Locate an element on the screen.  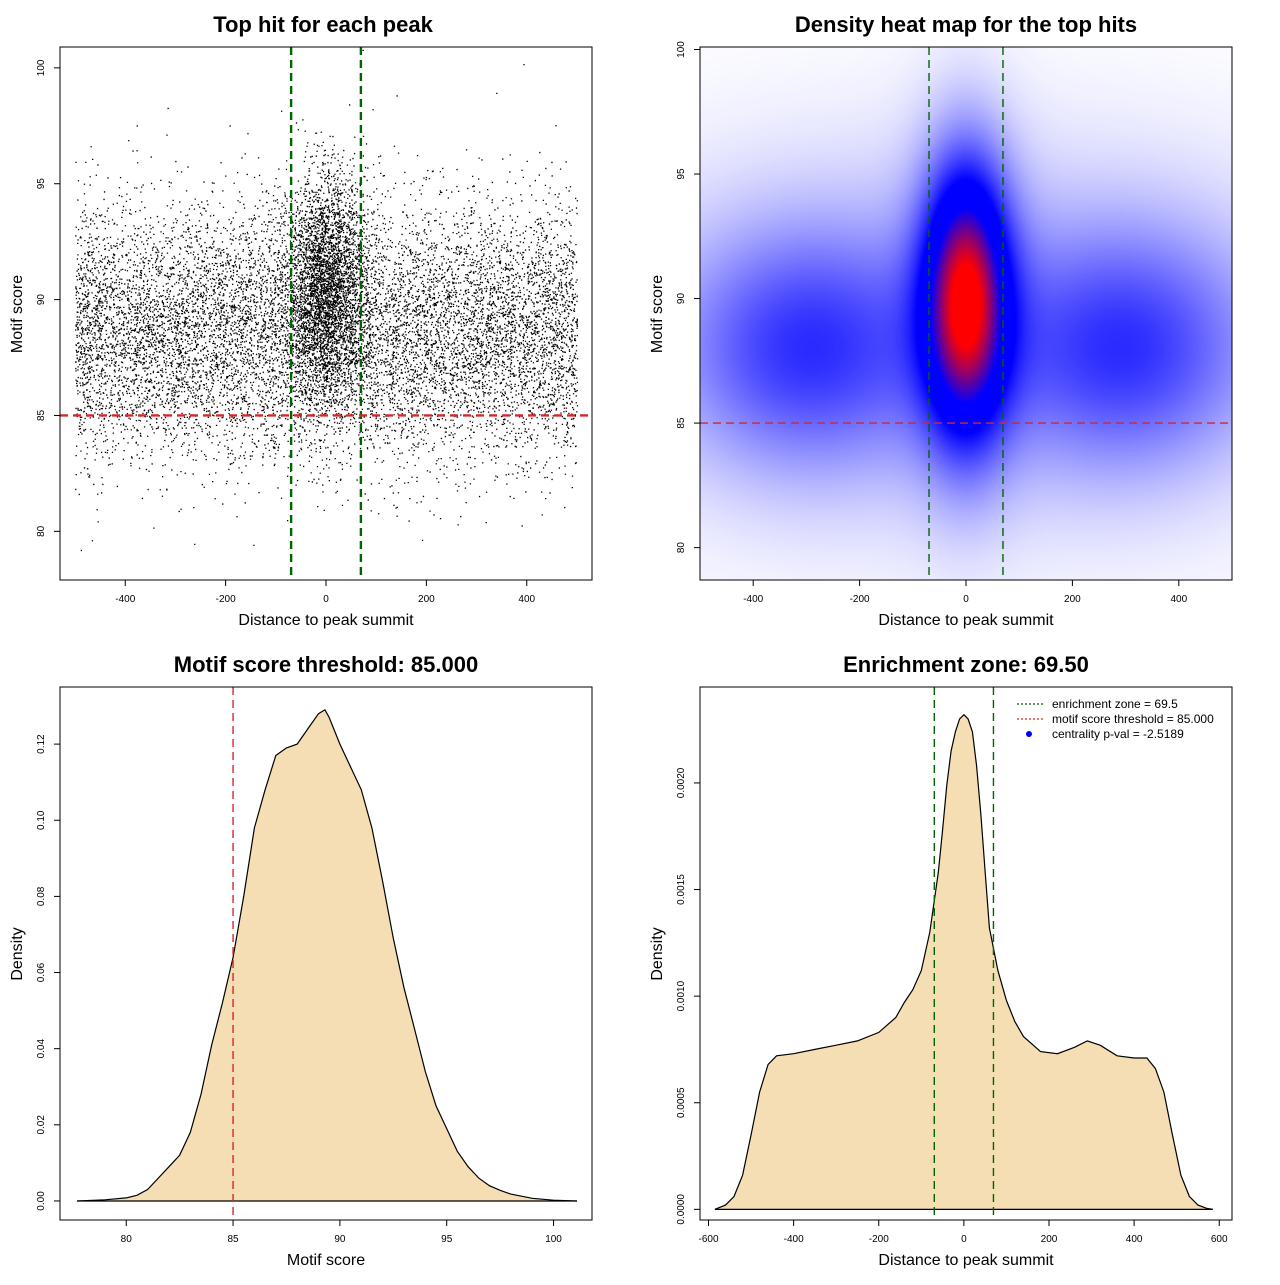
heatmap-x-tick-label: 200 is located at coordinates (1072, 599).